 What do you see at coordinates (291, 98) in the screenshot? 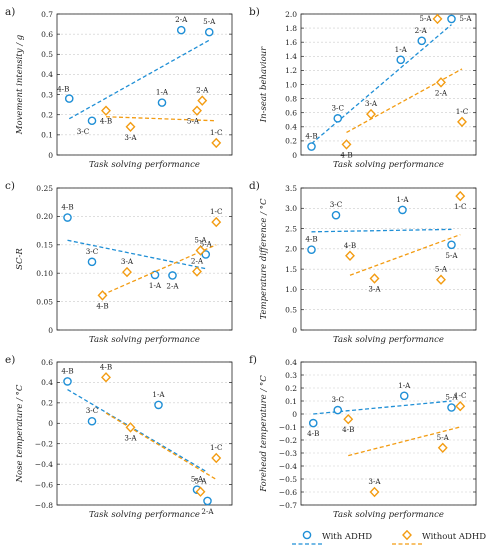
I see `y-tick-label: 0.8` at bounding box center [291, 98].